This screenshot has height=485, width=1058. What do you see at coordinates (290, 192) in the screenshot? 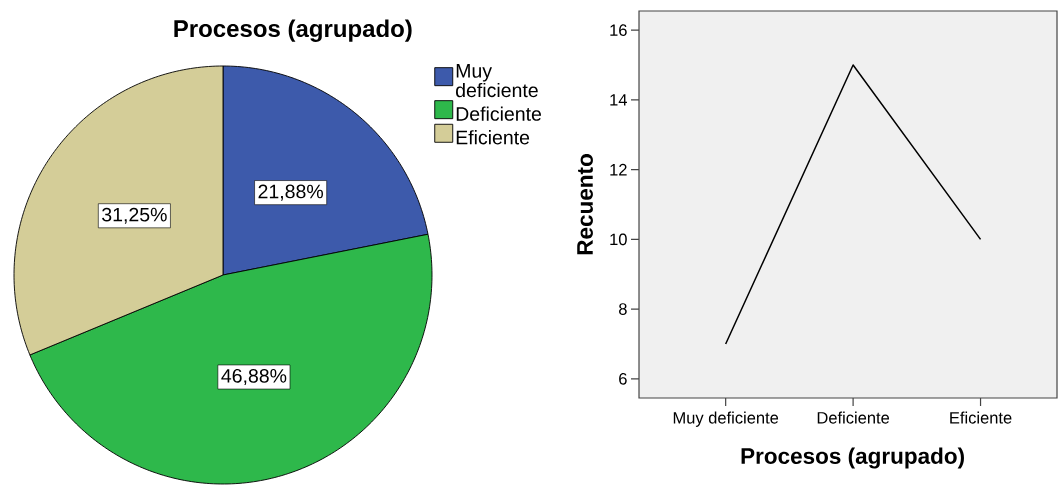
I see `data-label: 21,88%` at bounding box center [290, 192].